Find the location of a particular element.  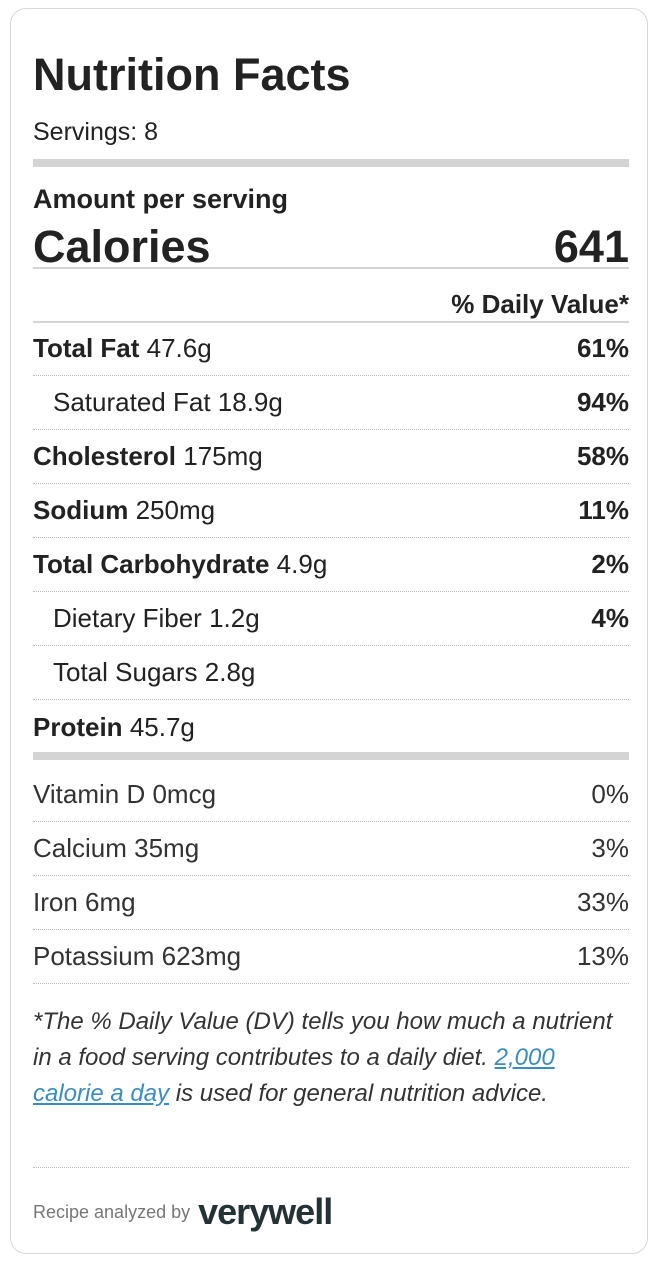

nutrient-amount: 1.2g is located at coordinates (234, 618).